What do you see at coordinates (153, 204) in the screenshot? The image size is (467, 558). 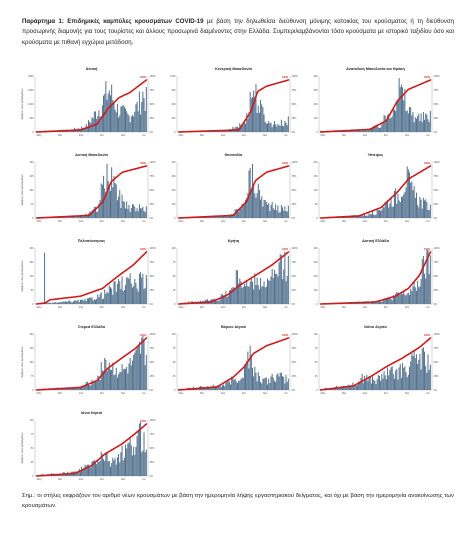 I see `y2-tick-label: 25%` at bounding box center [153, 204].